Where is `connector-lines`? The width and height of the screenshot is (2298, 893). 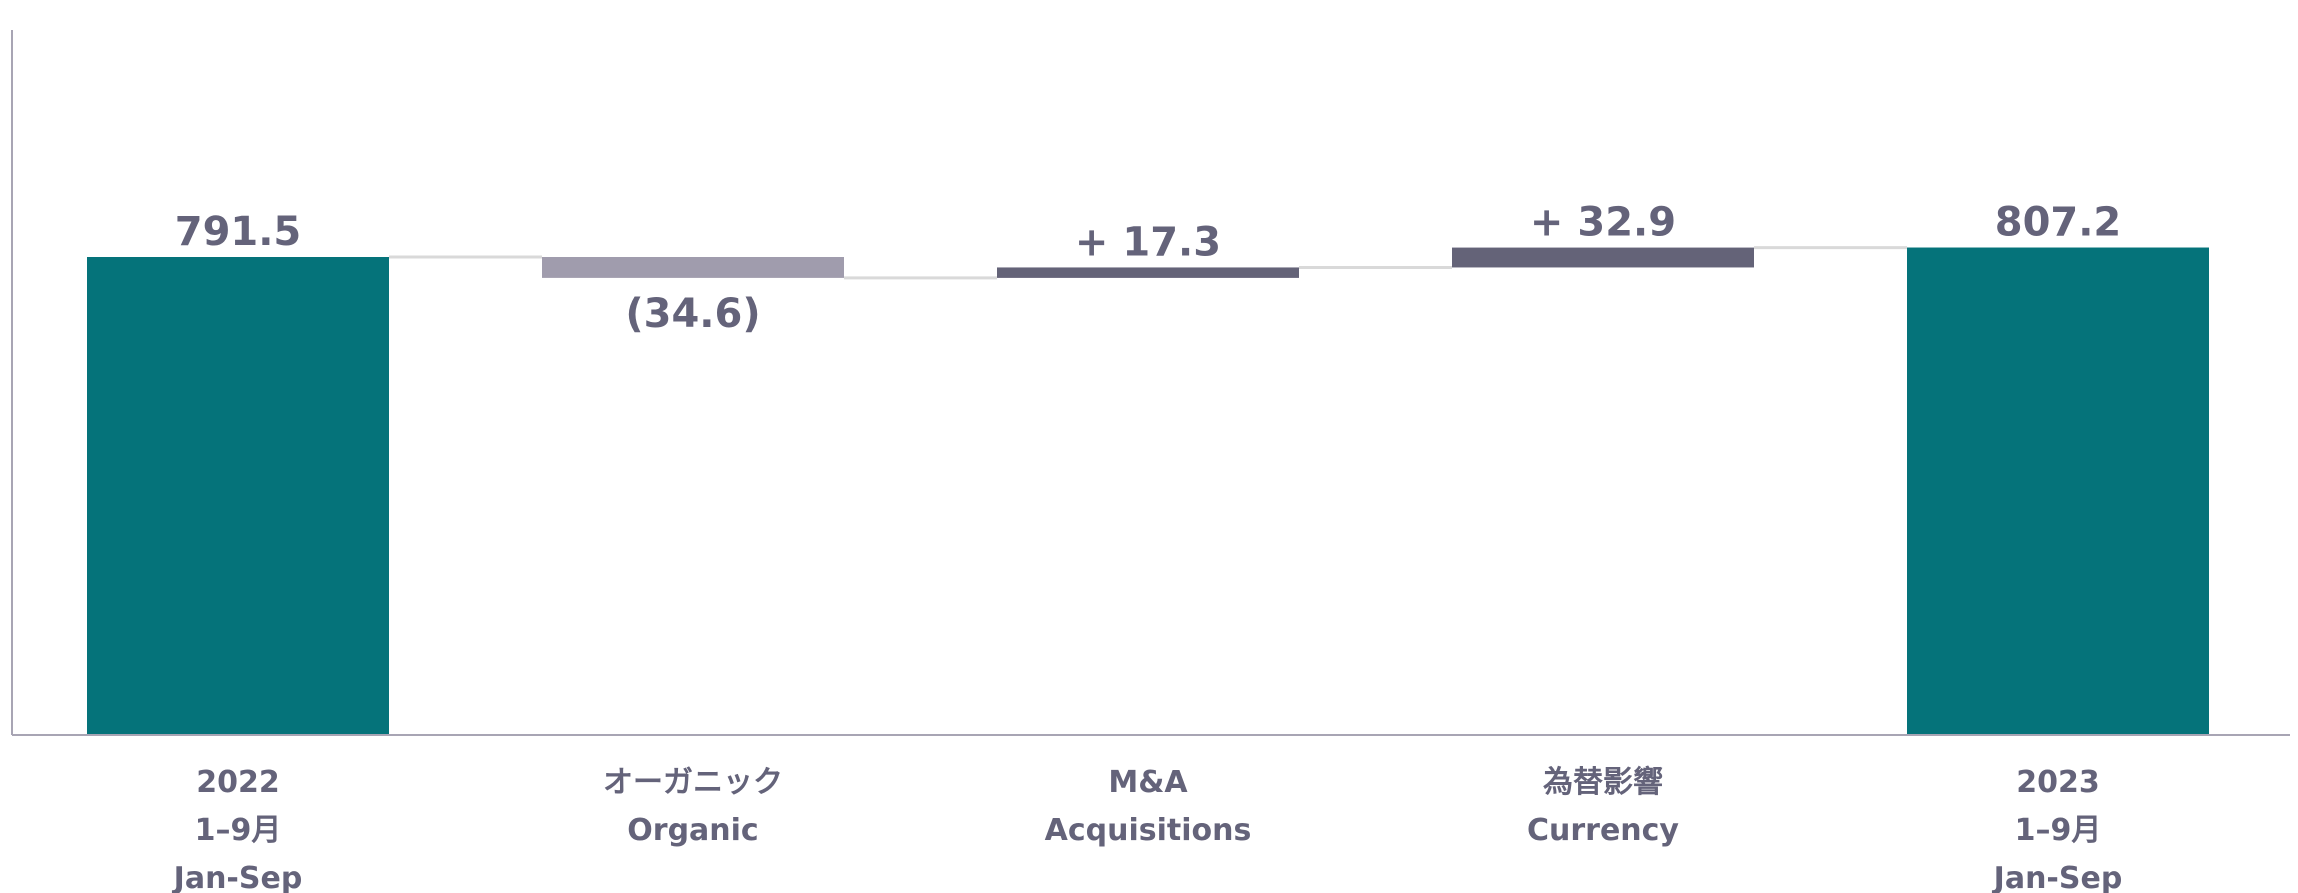
connector-lines is located at coordinates (1148, 263).